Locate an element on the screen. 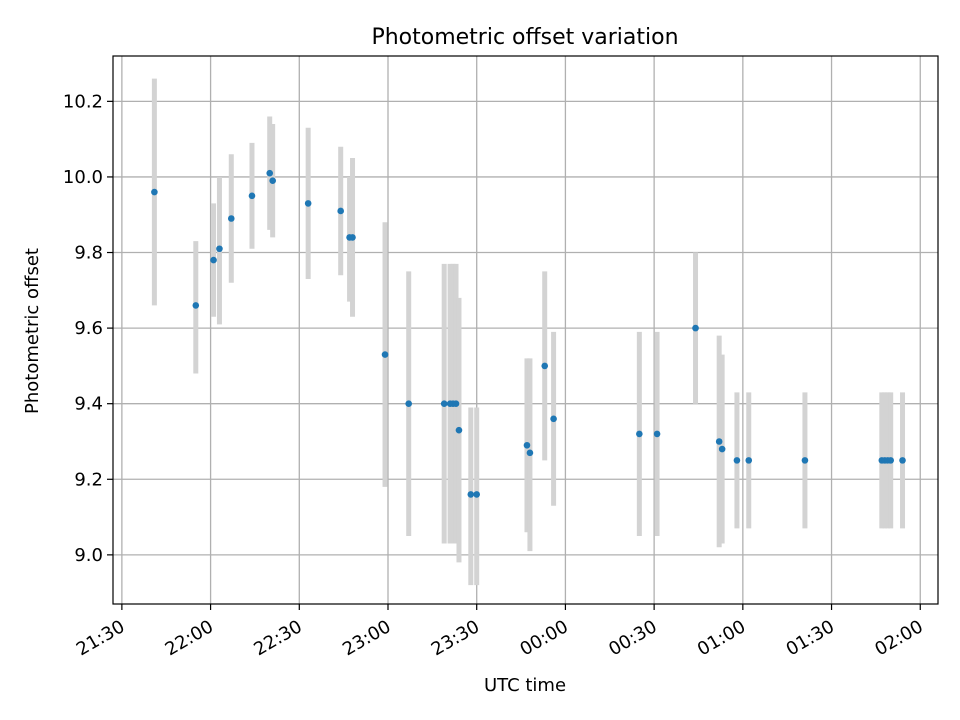 This screenshot has height=720, width=960. x-tick-label: 01:00 is located at coordinates (721, 638).